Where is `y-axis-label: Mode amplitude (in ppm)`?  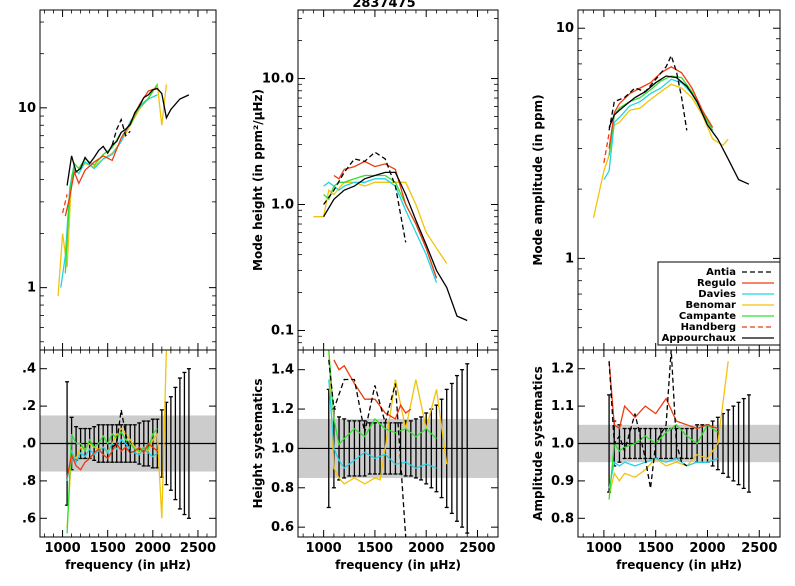
y-axis-label: Mode amplitude (in ppm) is located at coordinates (538, 179).